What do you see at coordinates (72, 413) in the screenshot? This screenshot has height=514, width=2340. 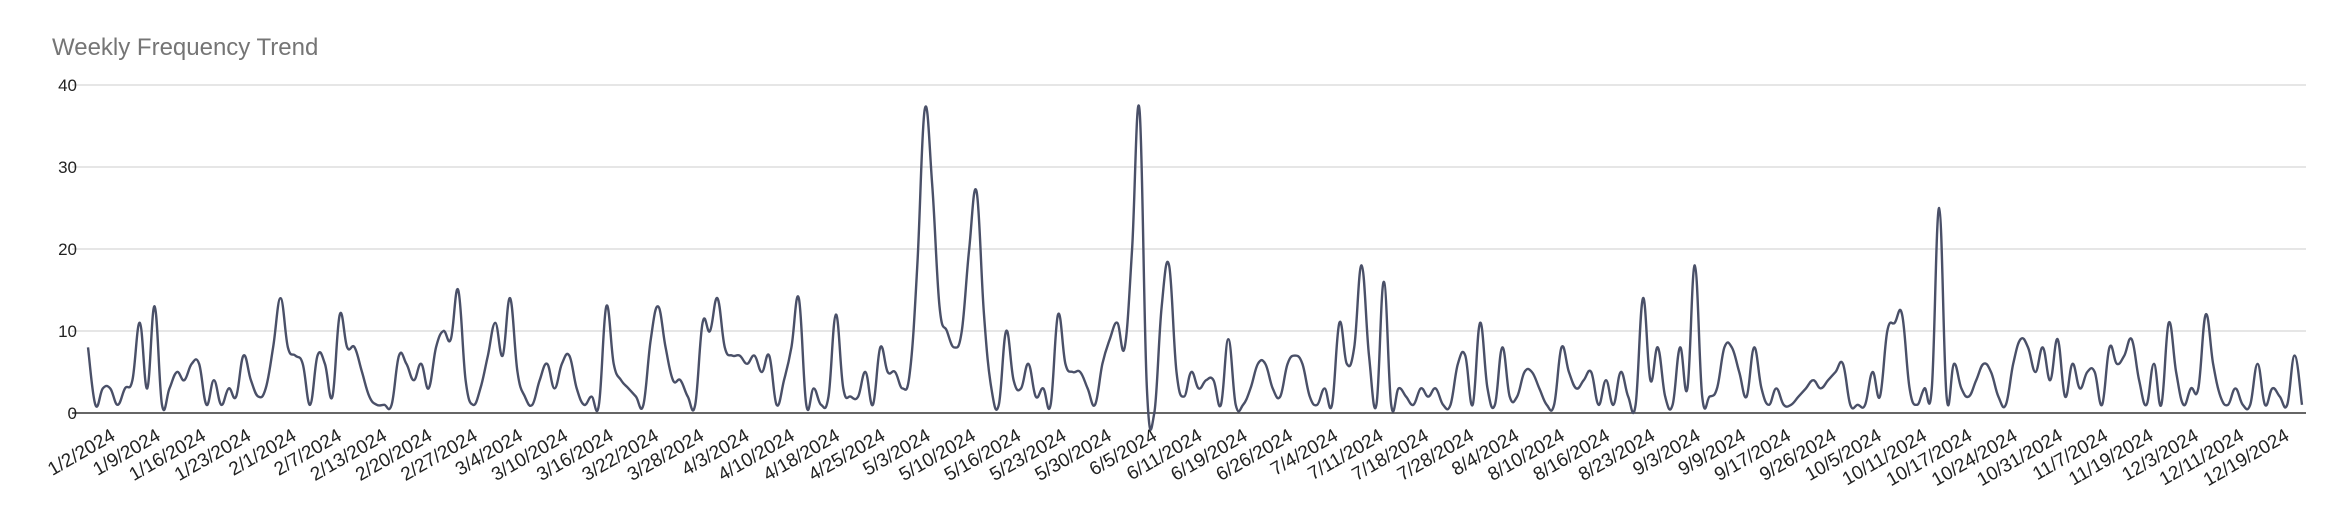 I see `y-tick-label: 0` at bounding box center [72, 413].